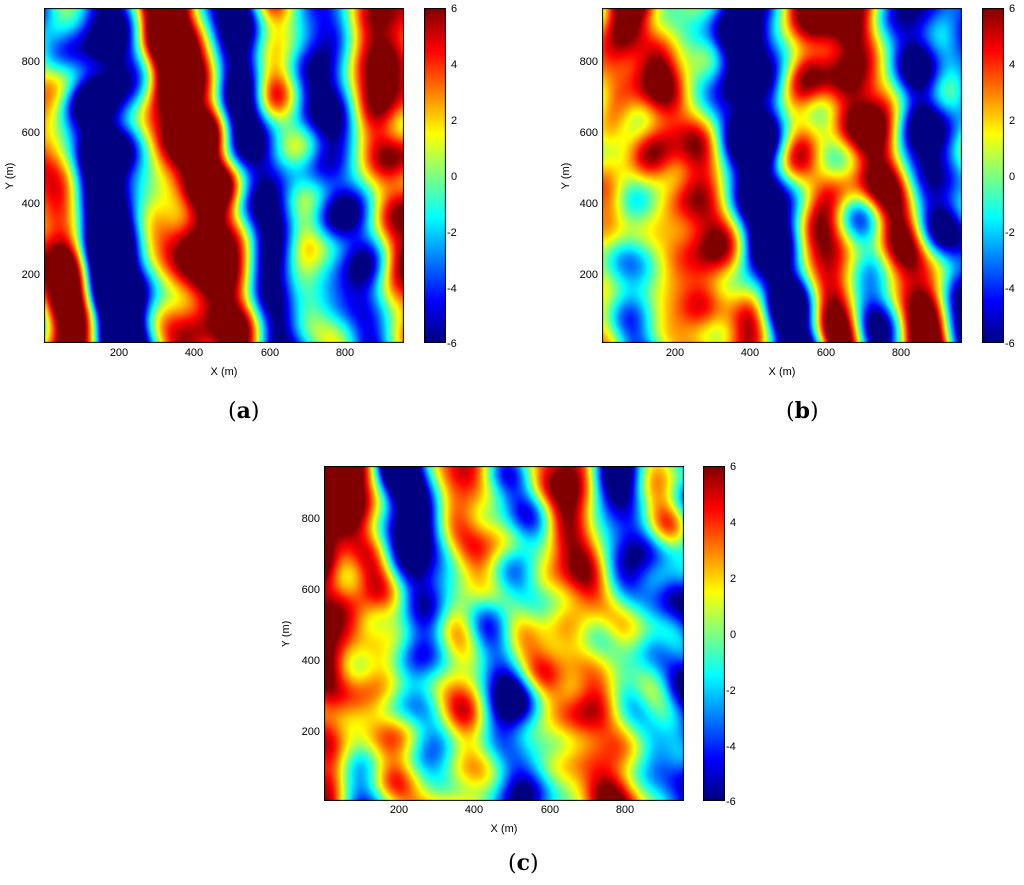  Describe the element at coordinates (244, 411) in the screenshot. I see `panel-label-a: (a)` at that location.